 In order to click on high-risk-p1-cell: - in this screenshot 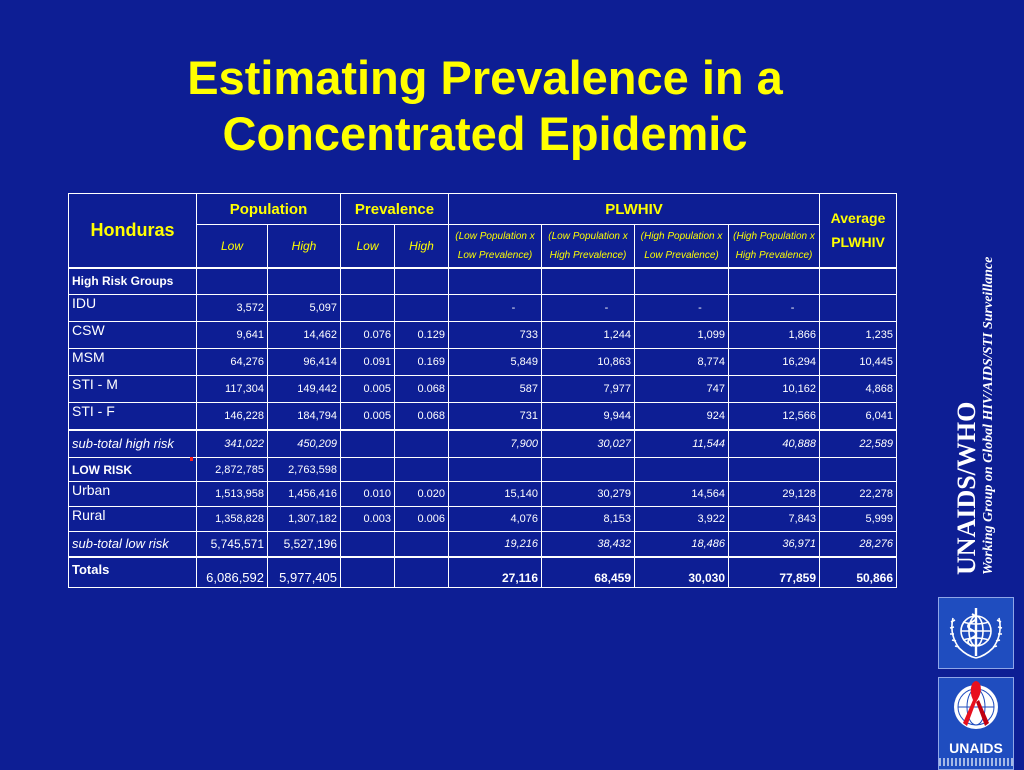, I will do `click(495, 308)`.